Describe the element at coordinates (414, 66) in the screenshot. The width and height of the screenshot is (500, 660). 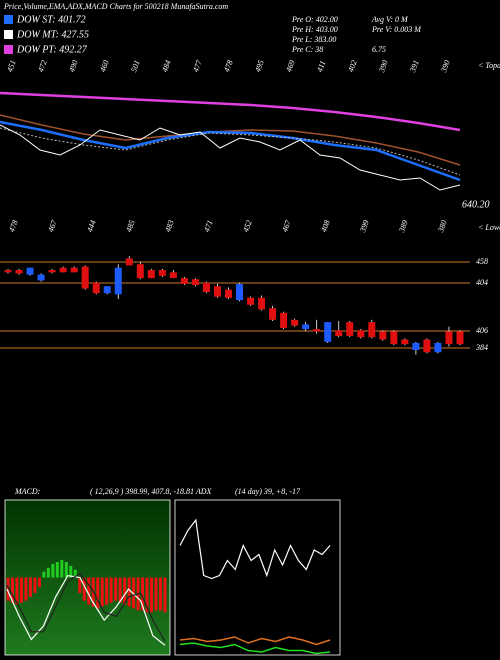
I see `top-label: 391` at that location.